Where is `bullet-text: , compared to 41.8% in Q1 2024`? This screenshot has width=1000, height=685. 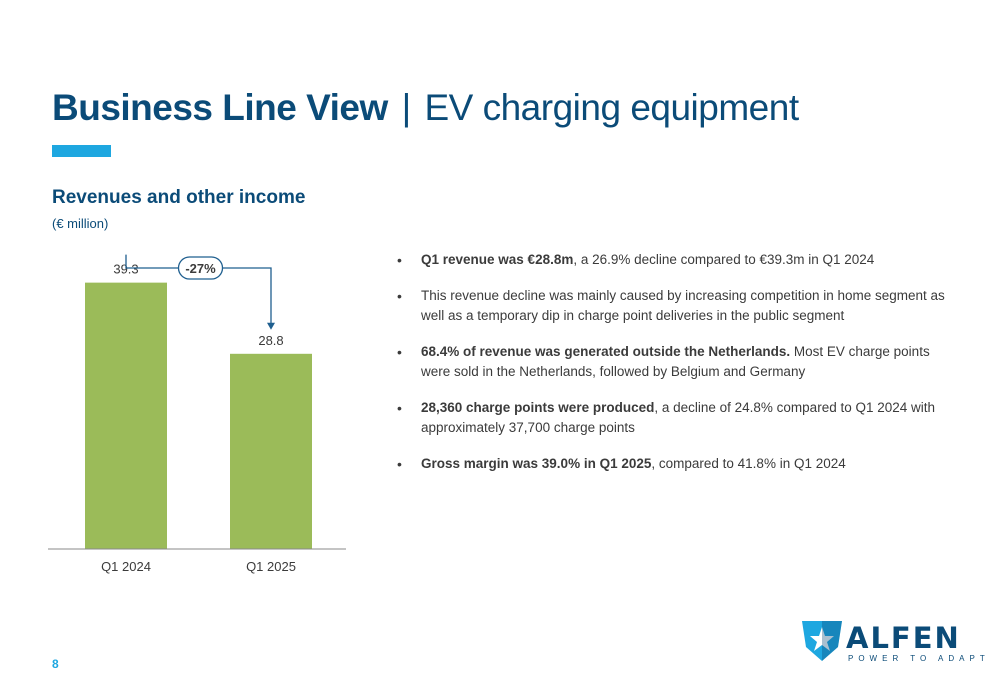 bullet-text: , compared to 41.8% in Q1 2024 is located at coordinates (748, 463).